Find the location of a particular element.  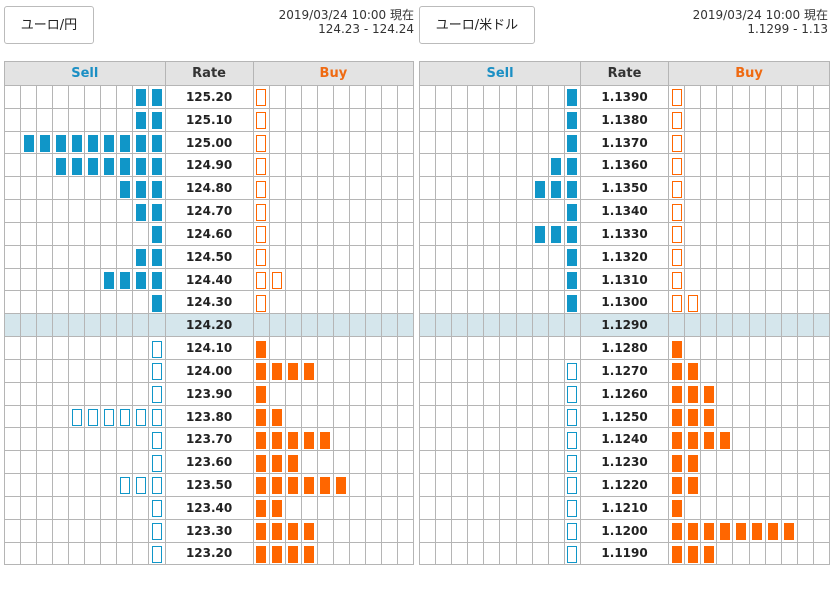

table-row: 123.40 is located at coordinates (209, 507).